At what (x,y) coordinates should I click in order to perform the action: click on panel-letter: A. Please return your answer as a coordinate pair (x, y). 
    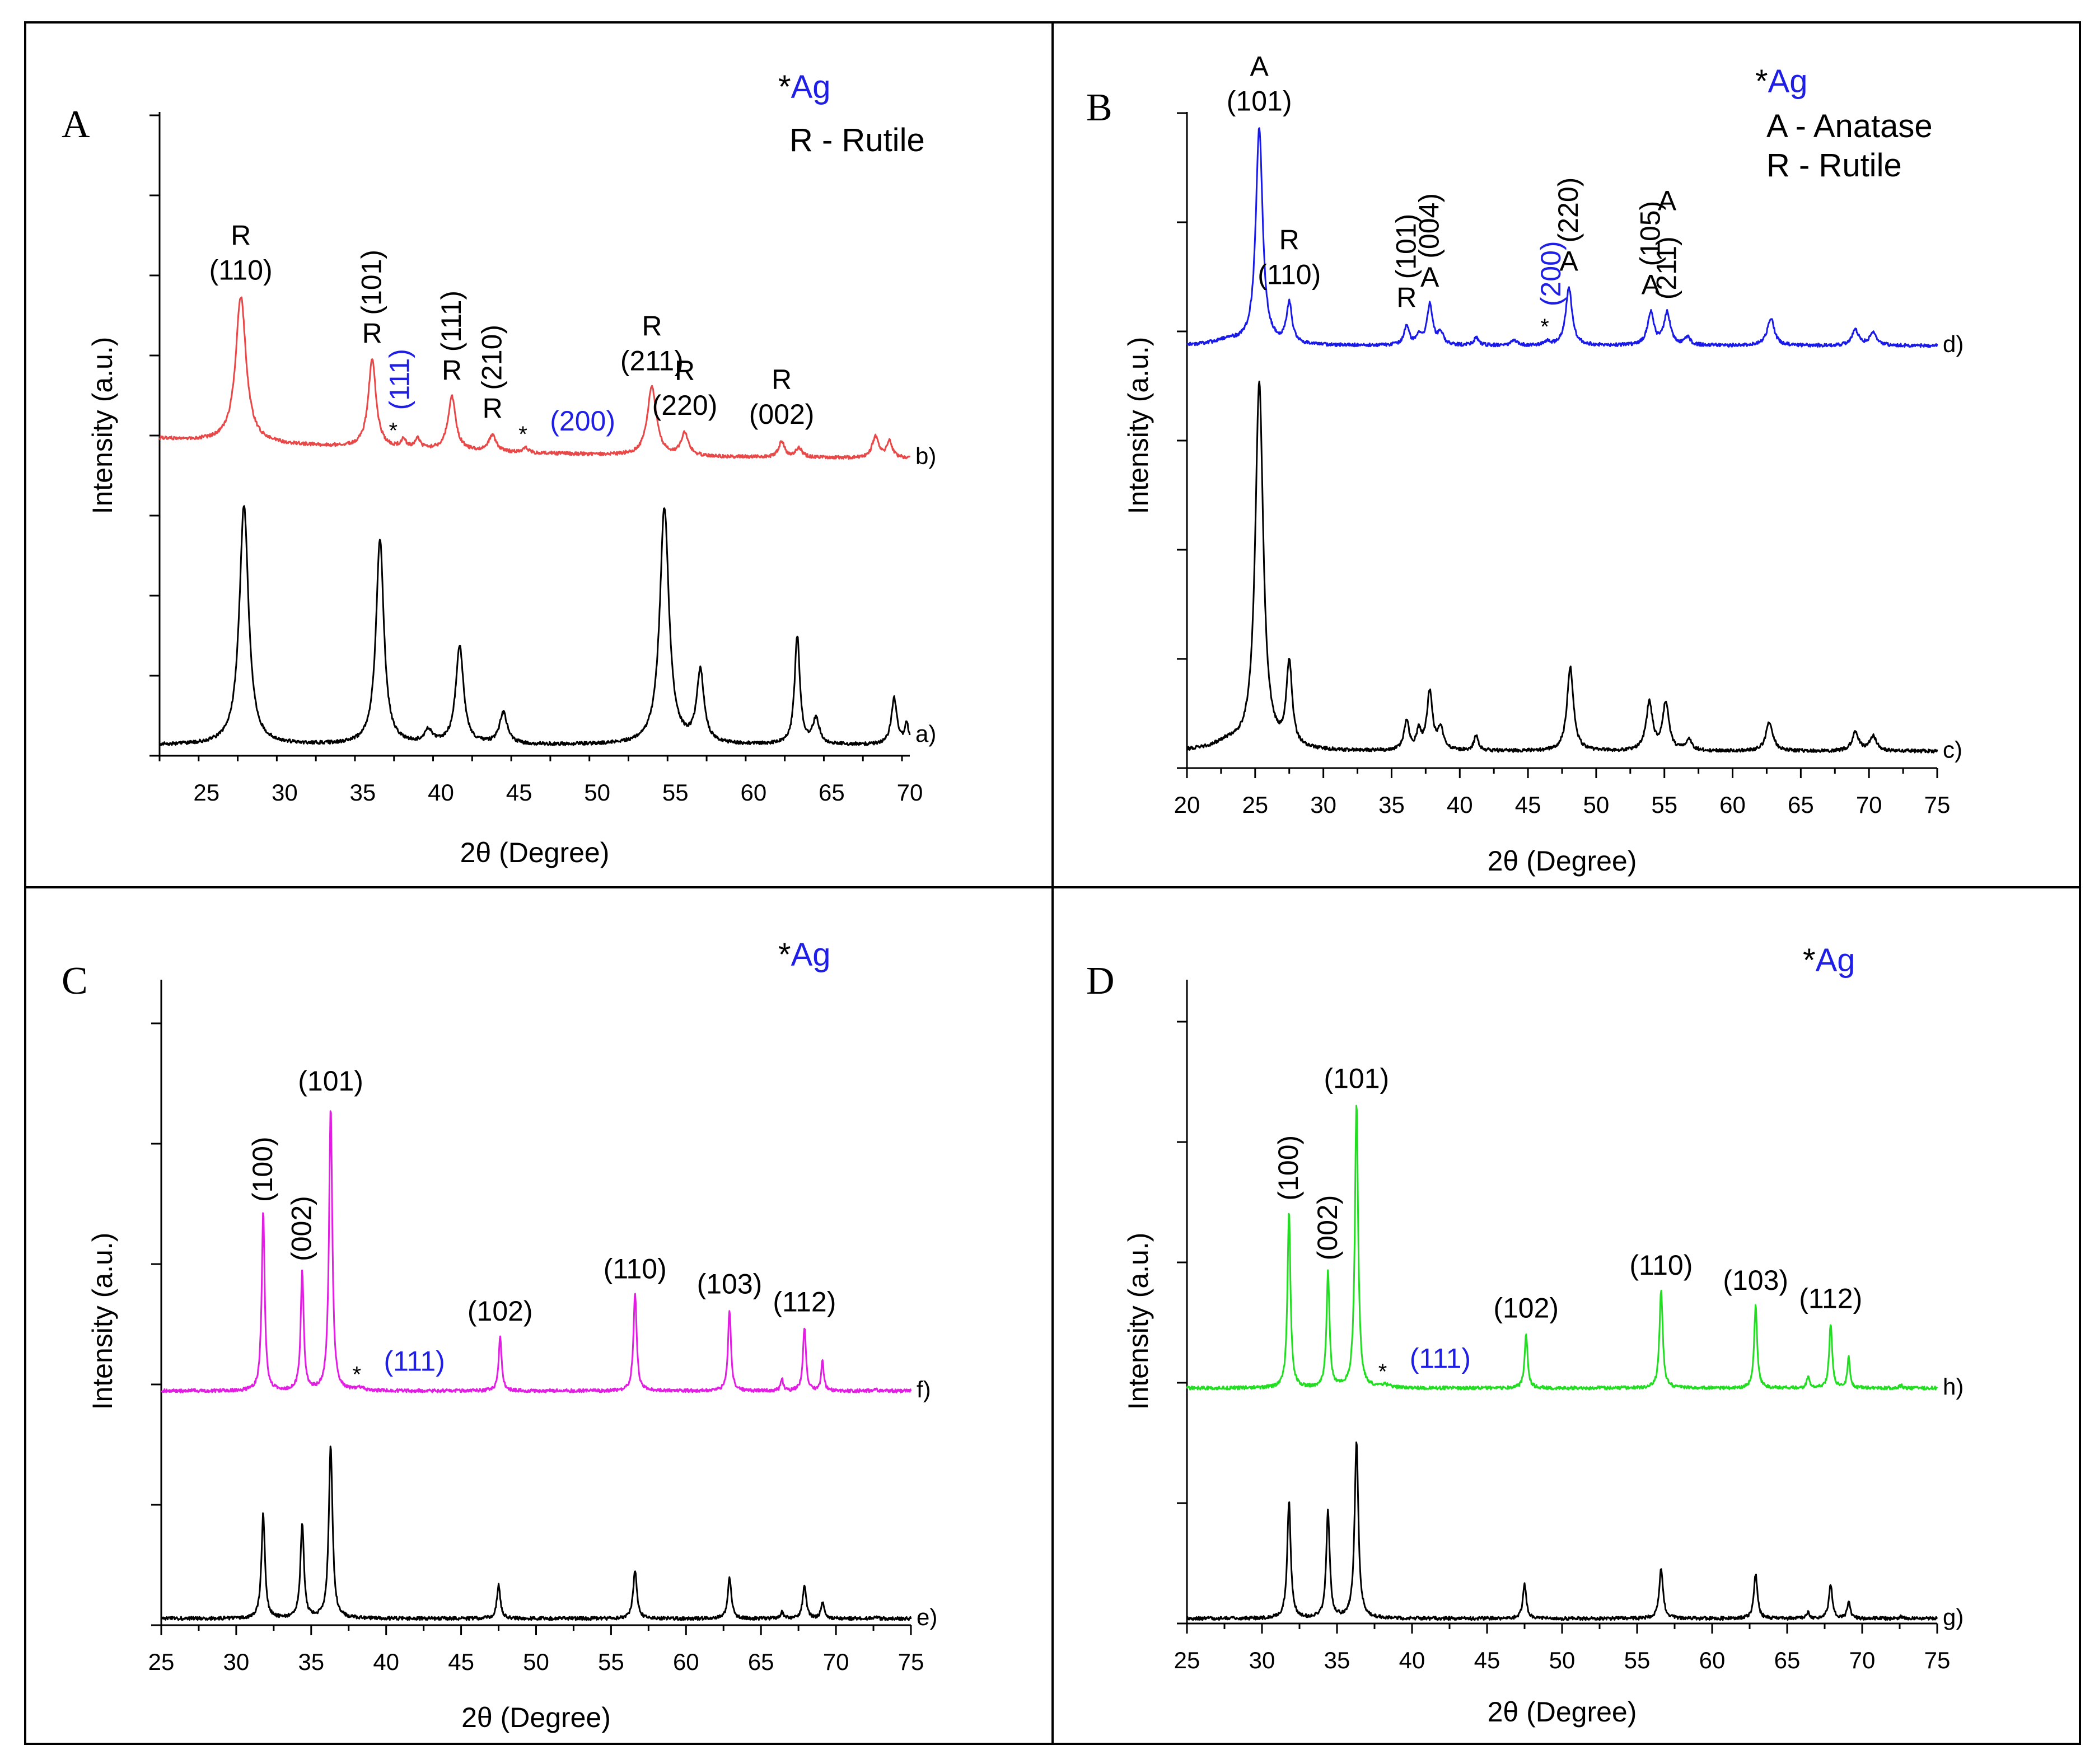
    Looking at the image, I should click on (76, 124).